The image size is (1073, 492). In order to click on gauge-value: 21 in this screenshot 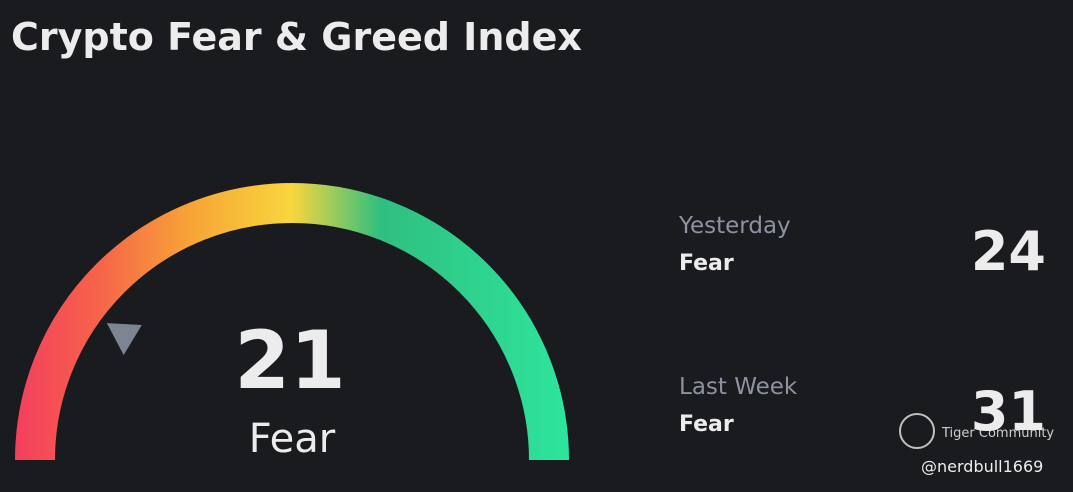, I will do `click(289, 360)`.